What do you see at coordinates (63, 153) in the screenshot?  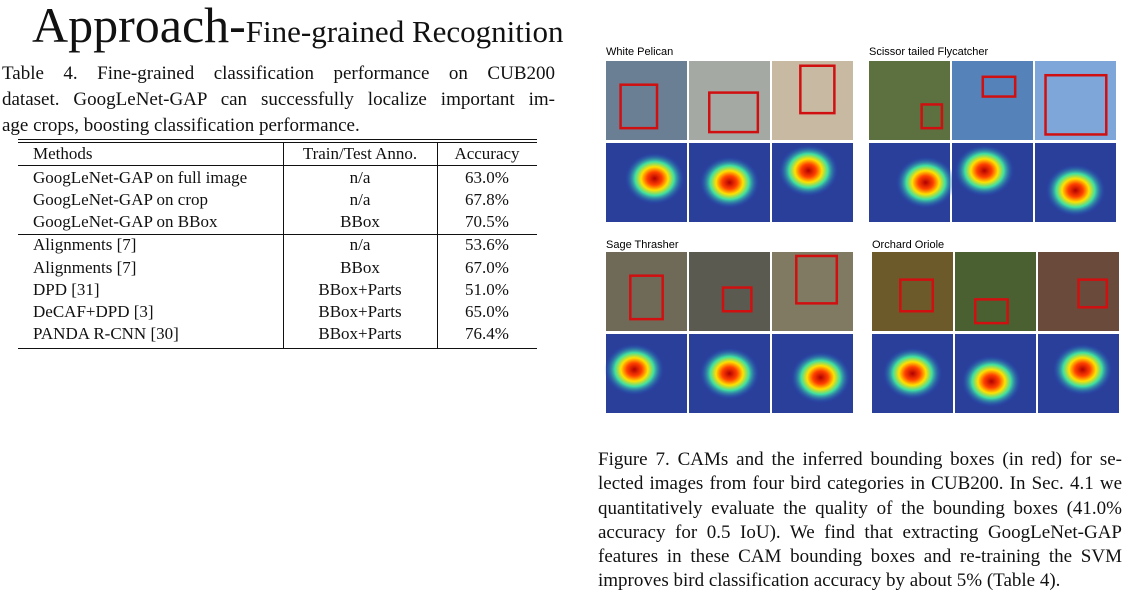 I see `table-cell: Methods` at bounding box center [63, 153].